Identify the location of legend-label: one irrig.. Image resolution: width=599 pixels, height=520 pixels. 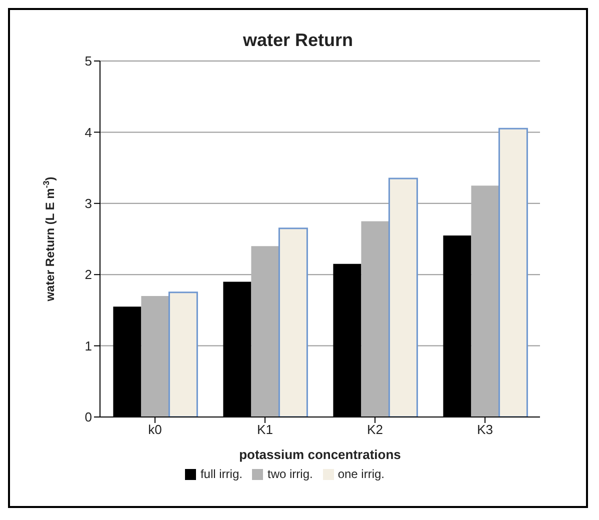
(361, 474).